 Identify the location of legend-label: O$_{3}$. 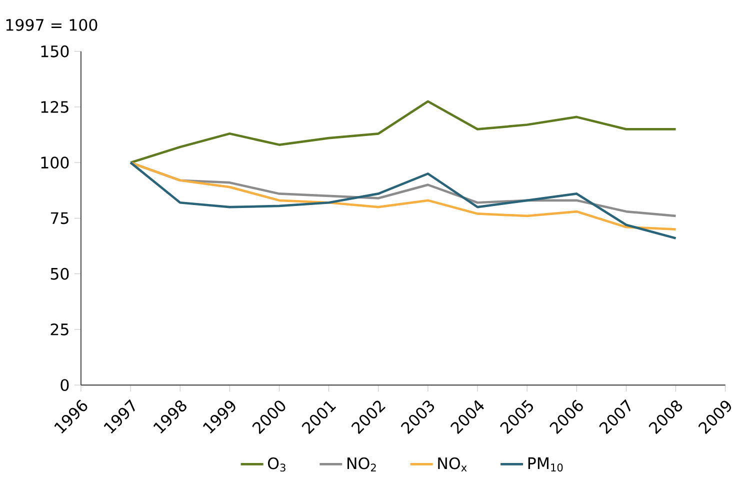
(277, 464).